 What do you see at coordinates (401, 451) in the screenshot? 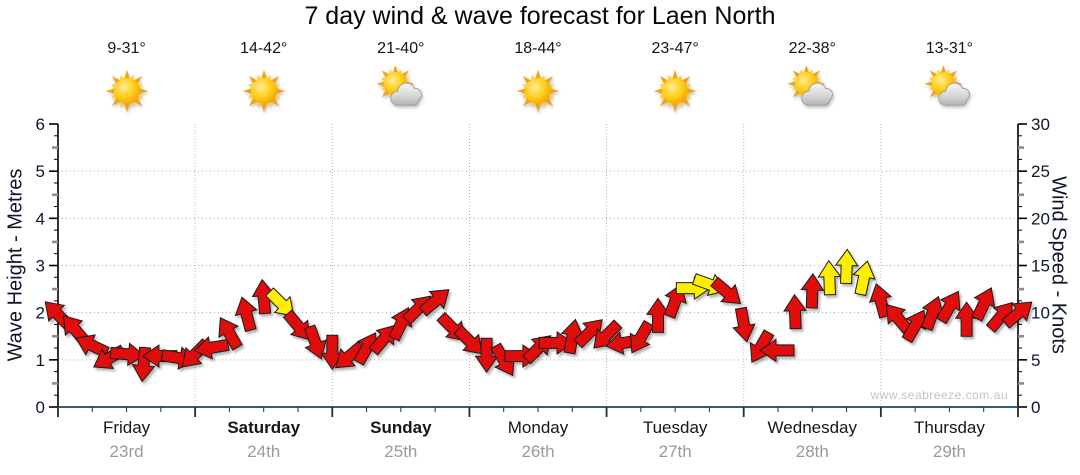
I see `date-label: 25th` at bounding box center [401, 451].